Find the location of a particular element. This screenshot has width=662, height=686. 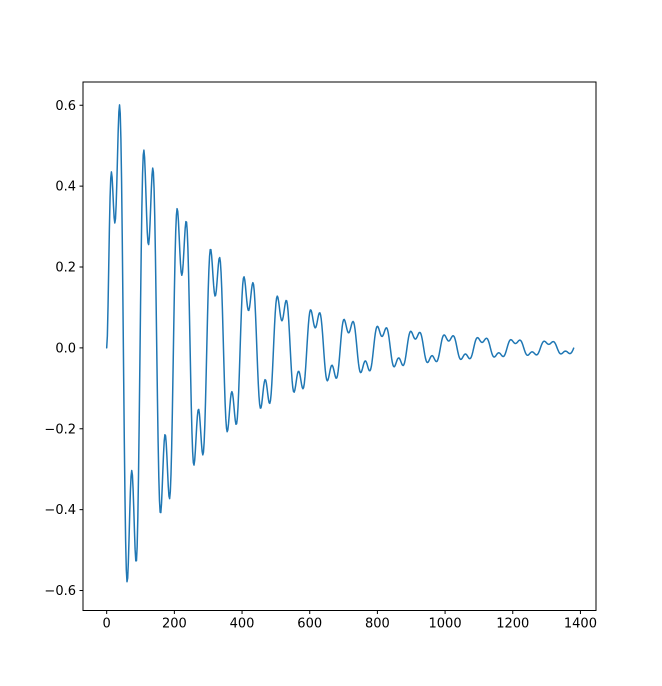

x-tick-label: 1200 is located at coordinates (512, 624).